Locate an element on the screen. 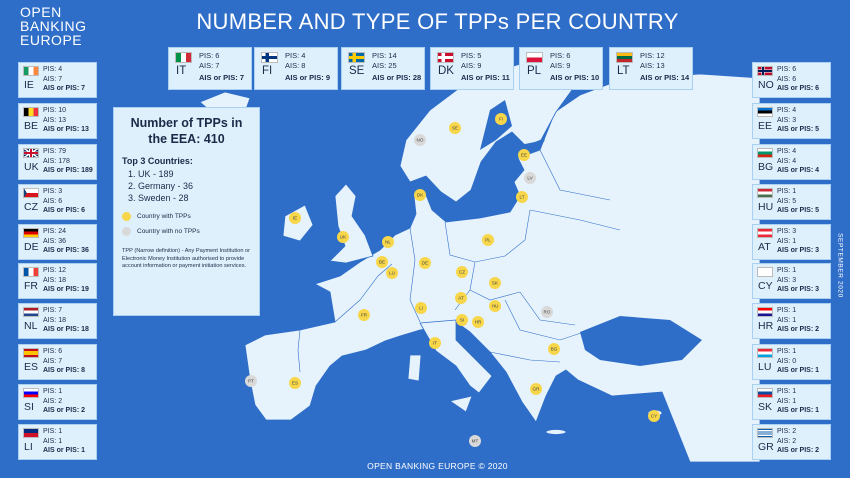 This screenshot has width=850, height=478. legend-swatch is located at coordinates (126, 216).